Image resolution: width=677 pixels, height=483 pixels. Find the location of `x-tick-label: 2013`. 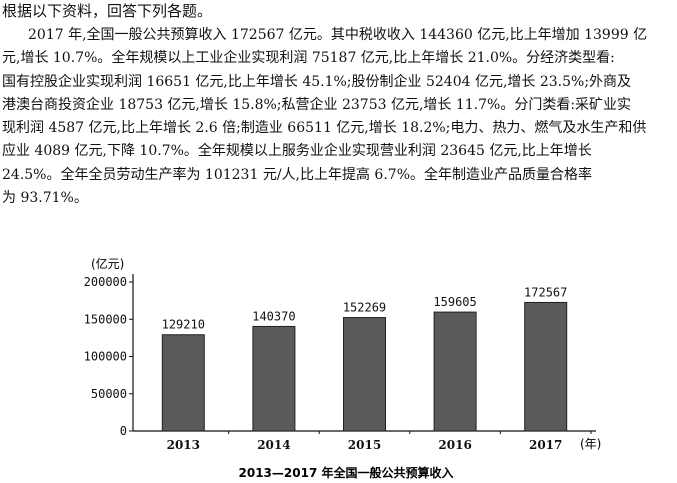

x-tick-label: 2013 is located at coordinates (183, 445).